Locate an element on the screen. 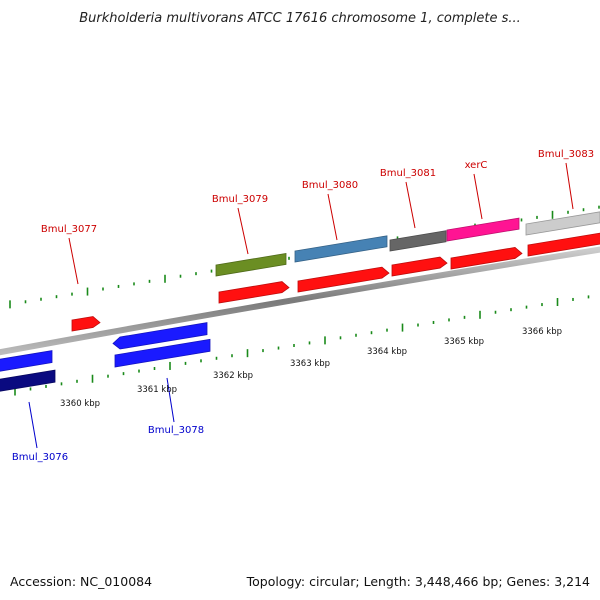  scale-label-3361: 3361 kbp is located at coordinates (157, 390).